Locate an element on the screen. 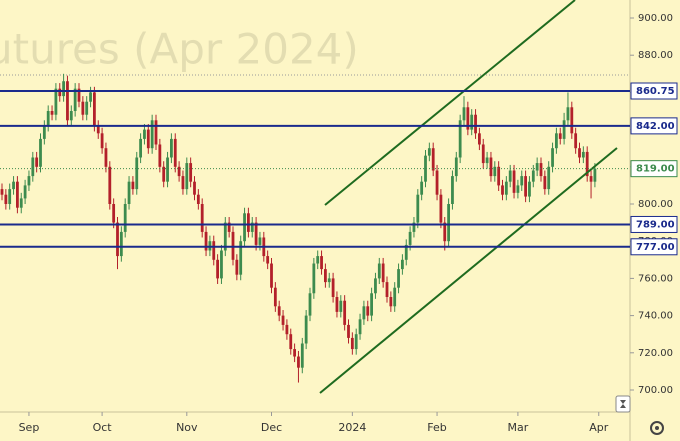 The height and width of the screenshot is (441, 680). x-tick-label: Mar is located at coordinates (518, 427).